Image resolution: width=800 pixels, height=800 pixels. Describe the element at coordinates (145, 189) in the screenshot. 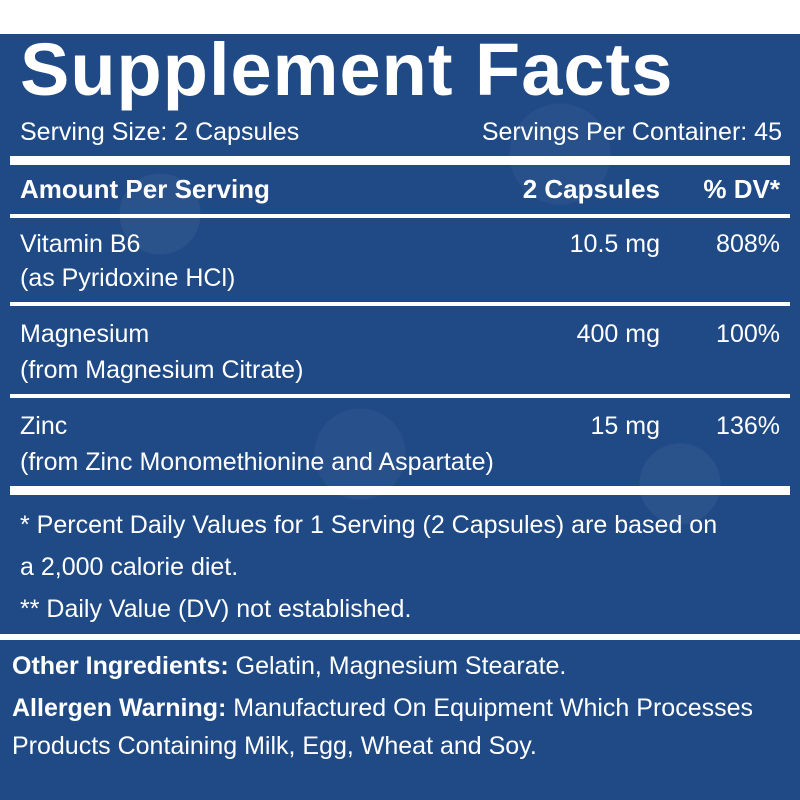

I see `header-amount-per-serving: Amount Per Serving` at that location.